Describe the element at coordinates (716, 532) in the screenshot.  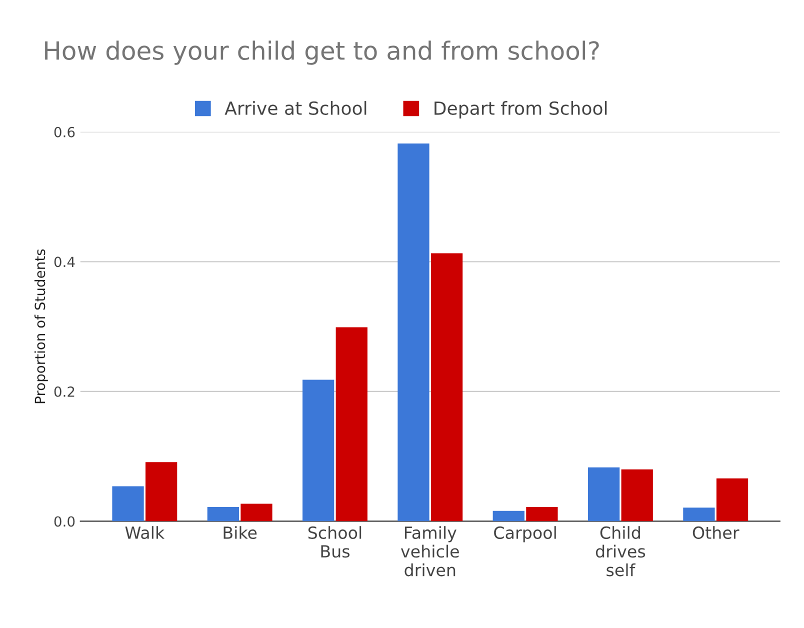
I see `x-tick-label: Other` at that location.